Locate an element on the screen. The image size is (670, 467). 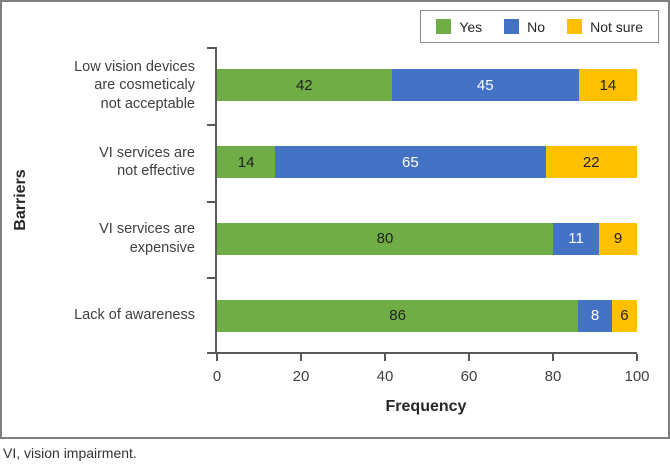
bar-segment-no: 45 is located at coordinates (485, 85).